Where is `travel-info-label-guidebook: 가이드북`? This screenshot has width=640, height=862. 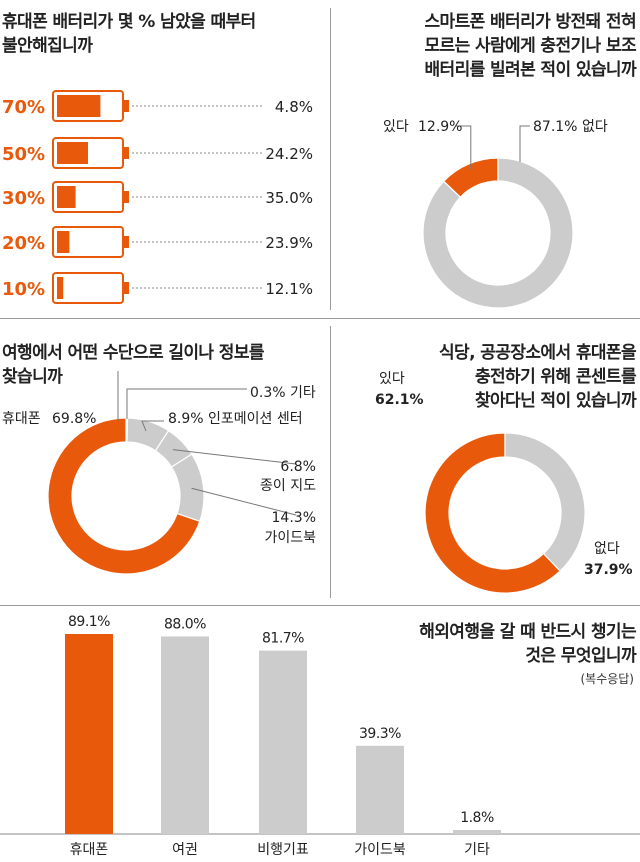 travel-info-label-guidebook: 가이드북 is located at coordinates (290, 538).